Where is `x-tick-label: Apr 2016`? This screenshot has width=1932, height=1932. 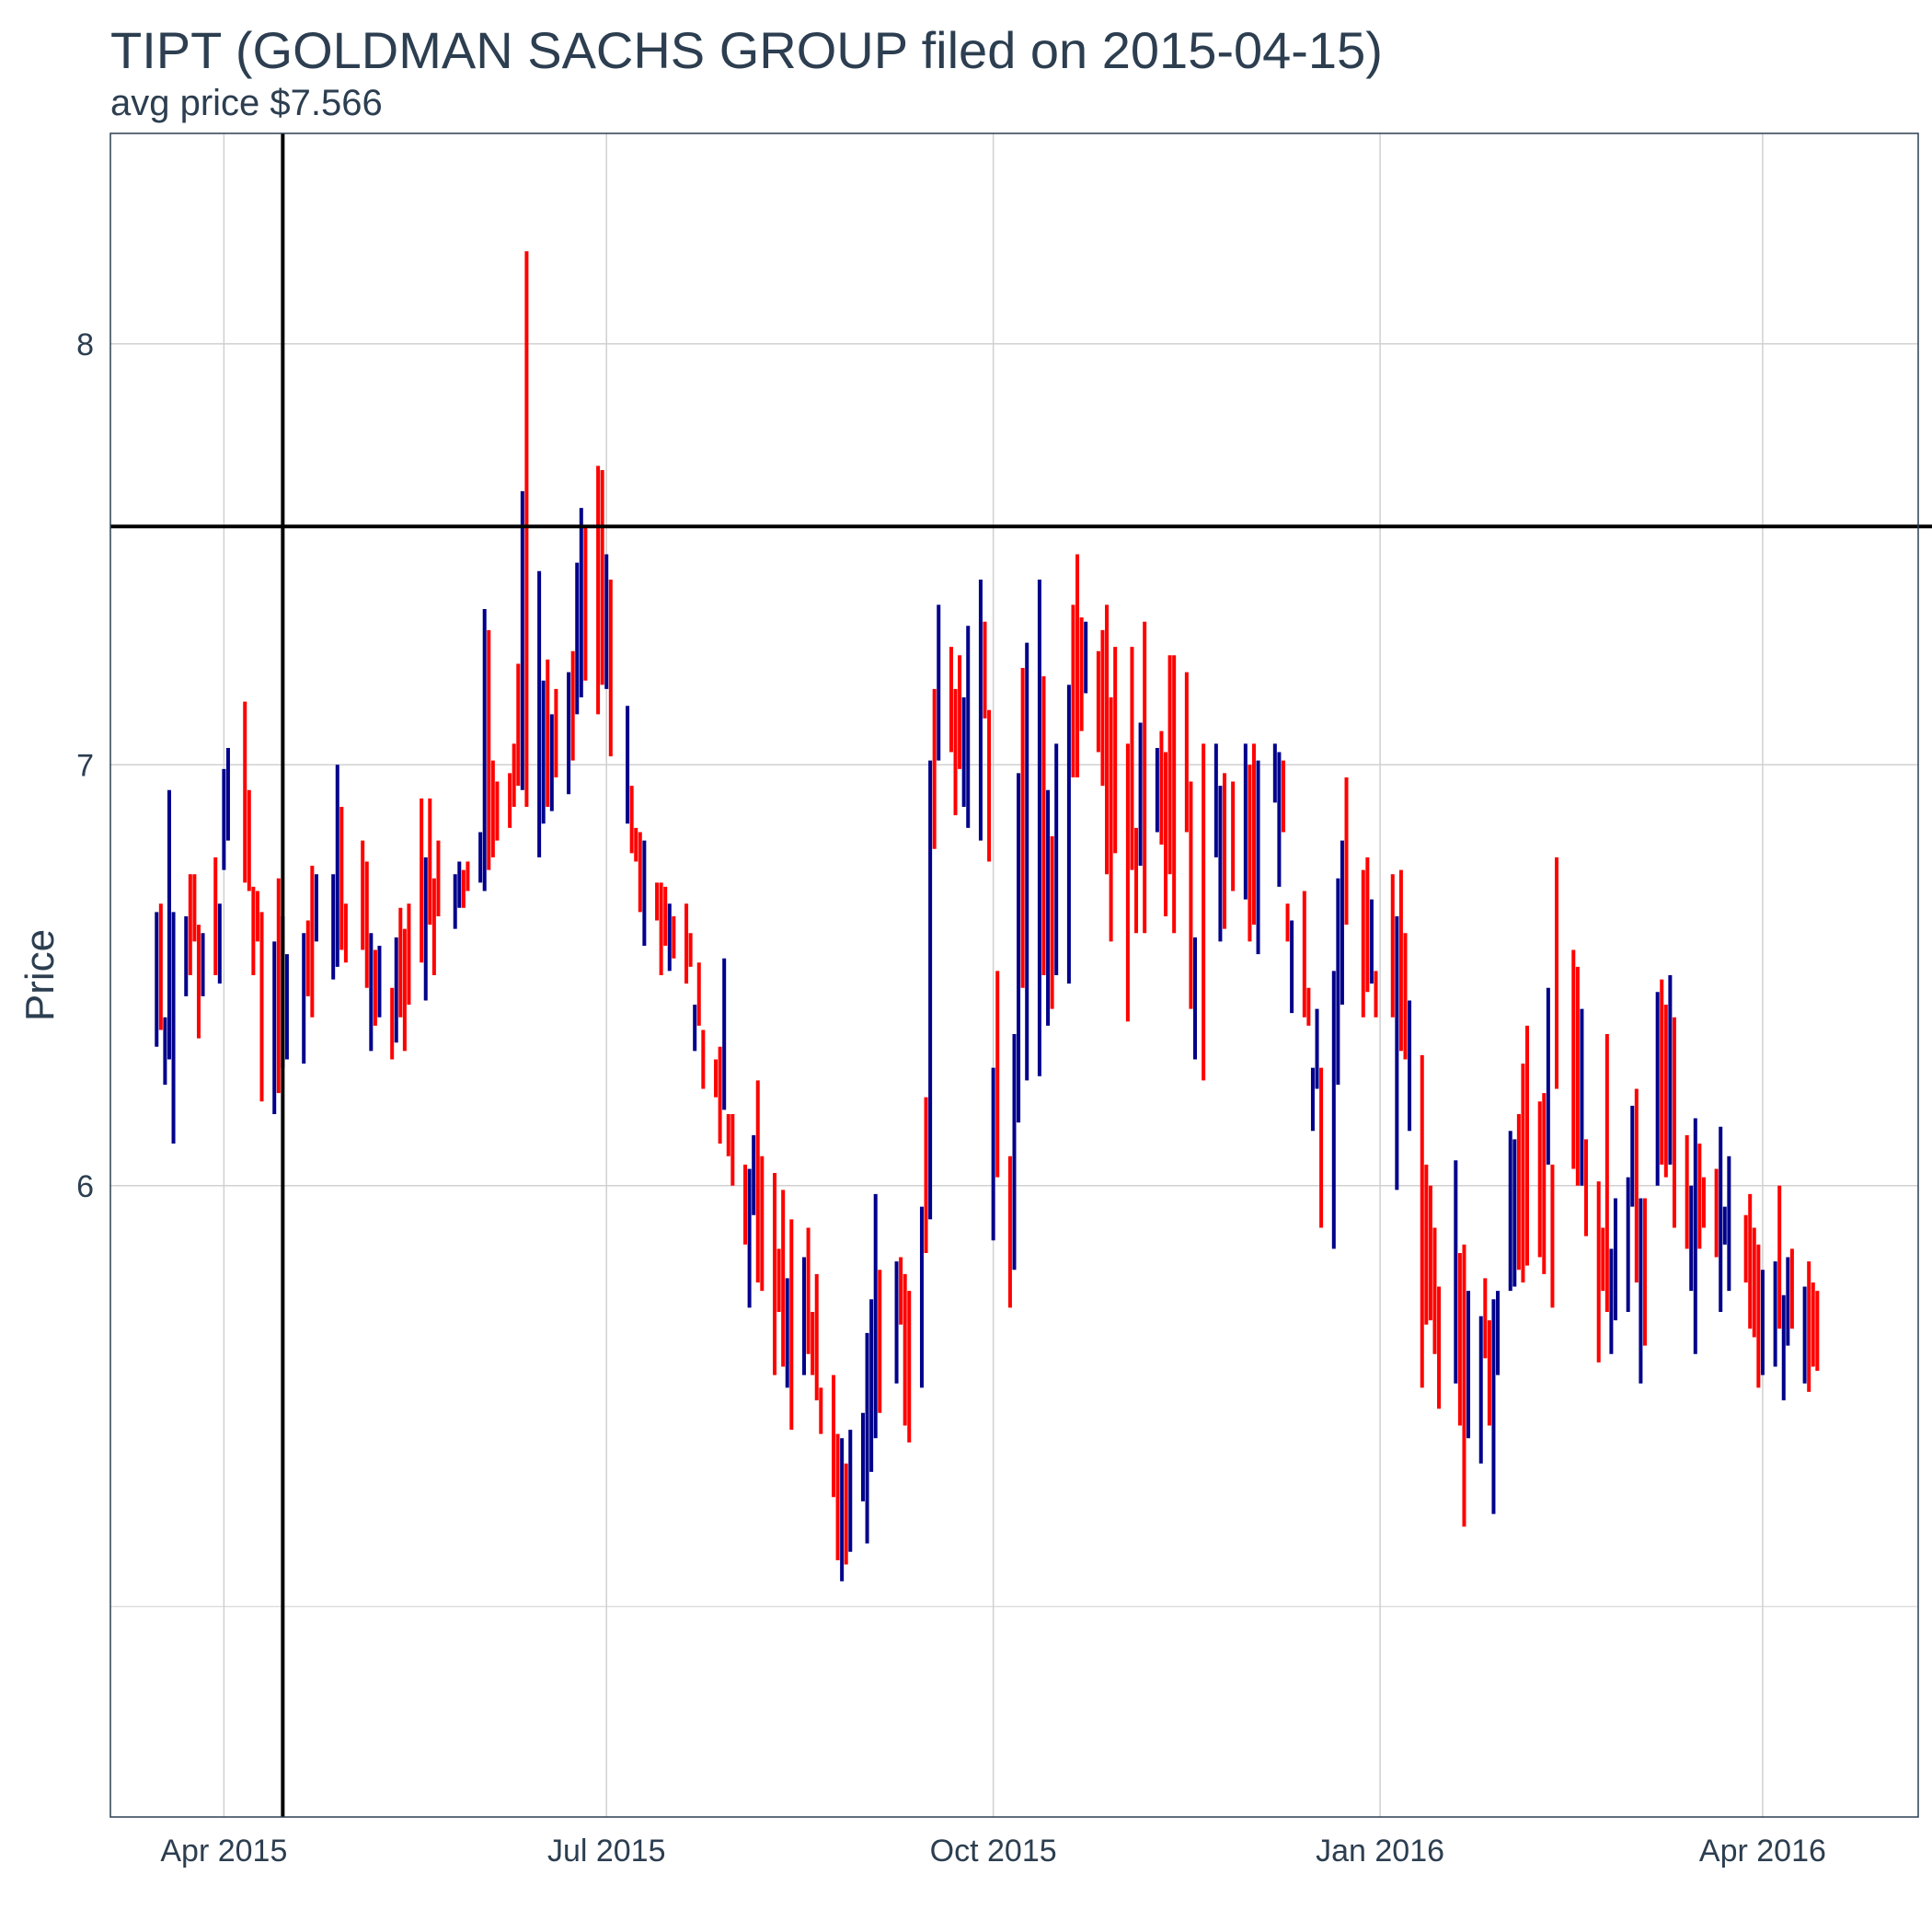 x-tick-label: Apr 2016 is located at coordinates (1762, 1851).